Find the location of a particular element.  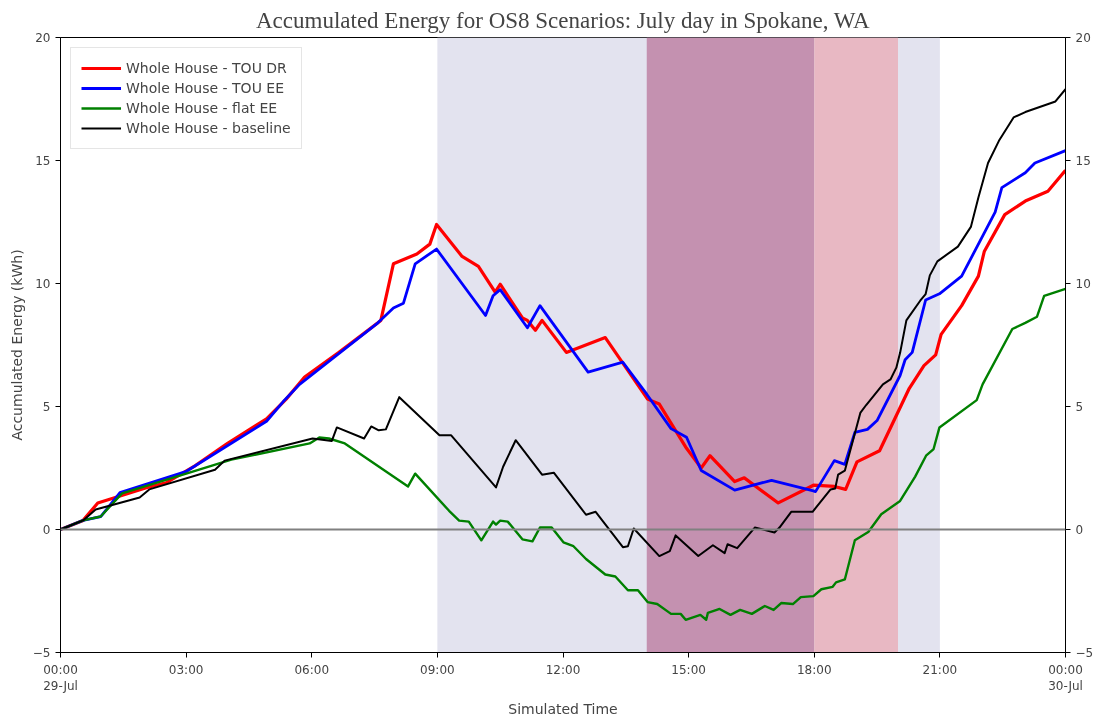

legend-label: Whole House - flat EE is located at coordinates (202, 108).